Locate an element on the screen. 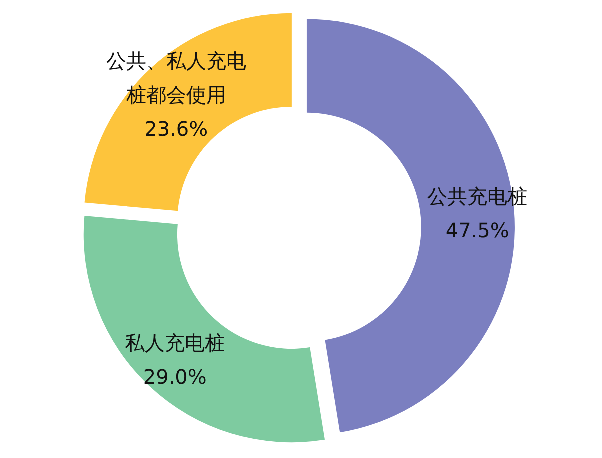  slice-label: 私人充电桩 is located at coordinates (175, 342).